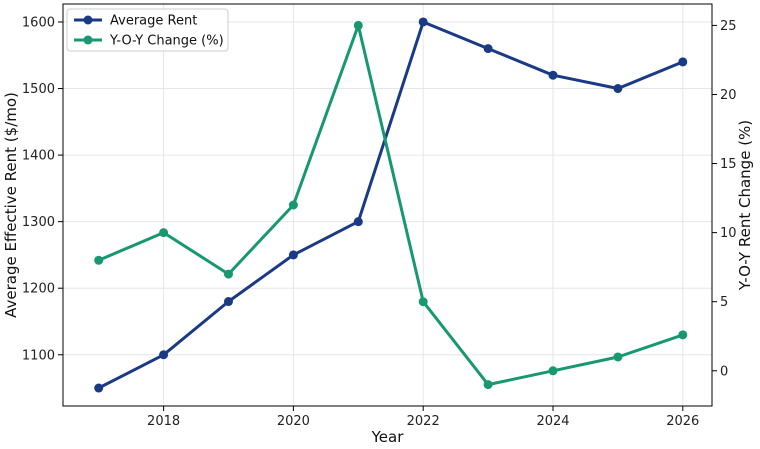 This screenshot has height=449, width=760. What do you see at coordinates (745, 205) in the screenshot?
I see `y-axis-right-title: Y-O-Y Rent Change (%)` at bounding box center [745, 205].